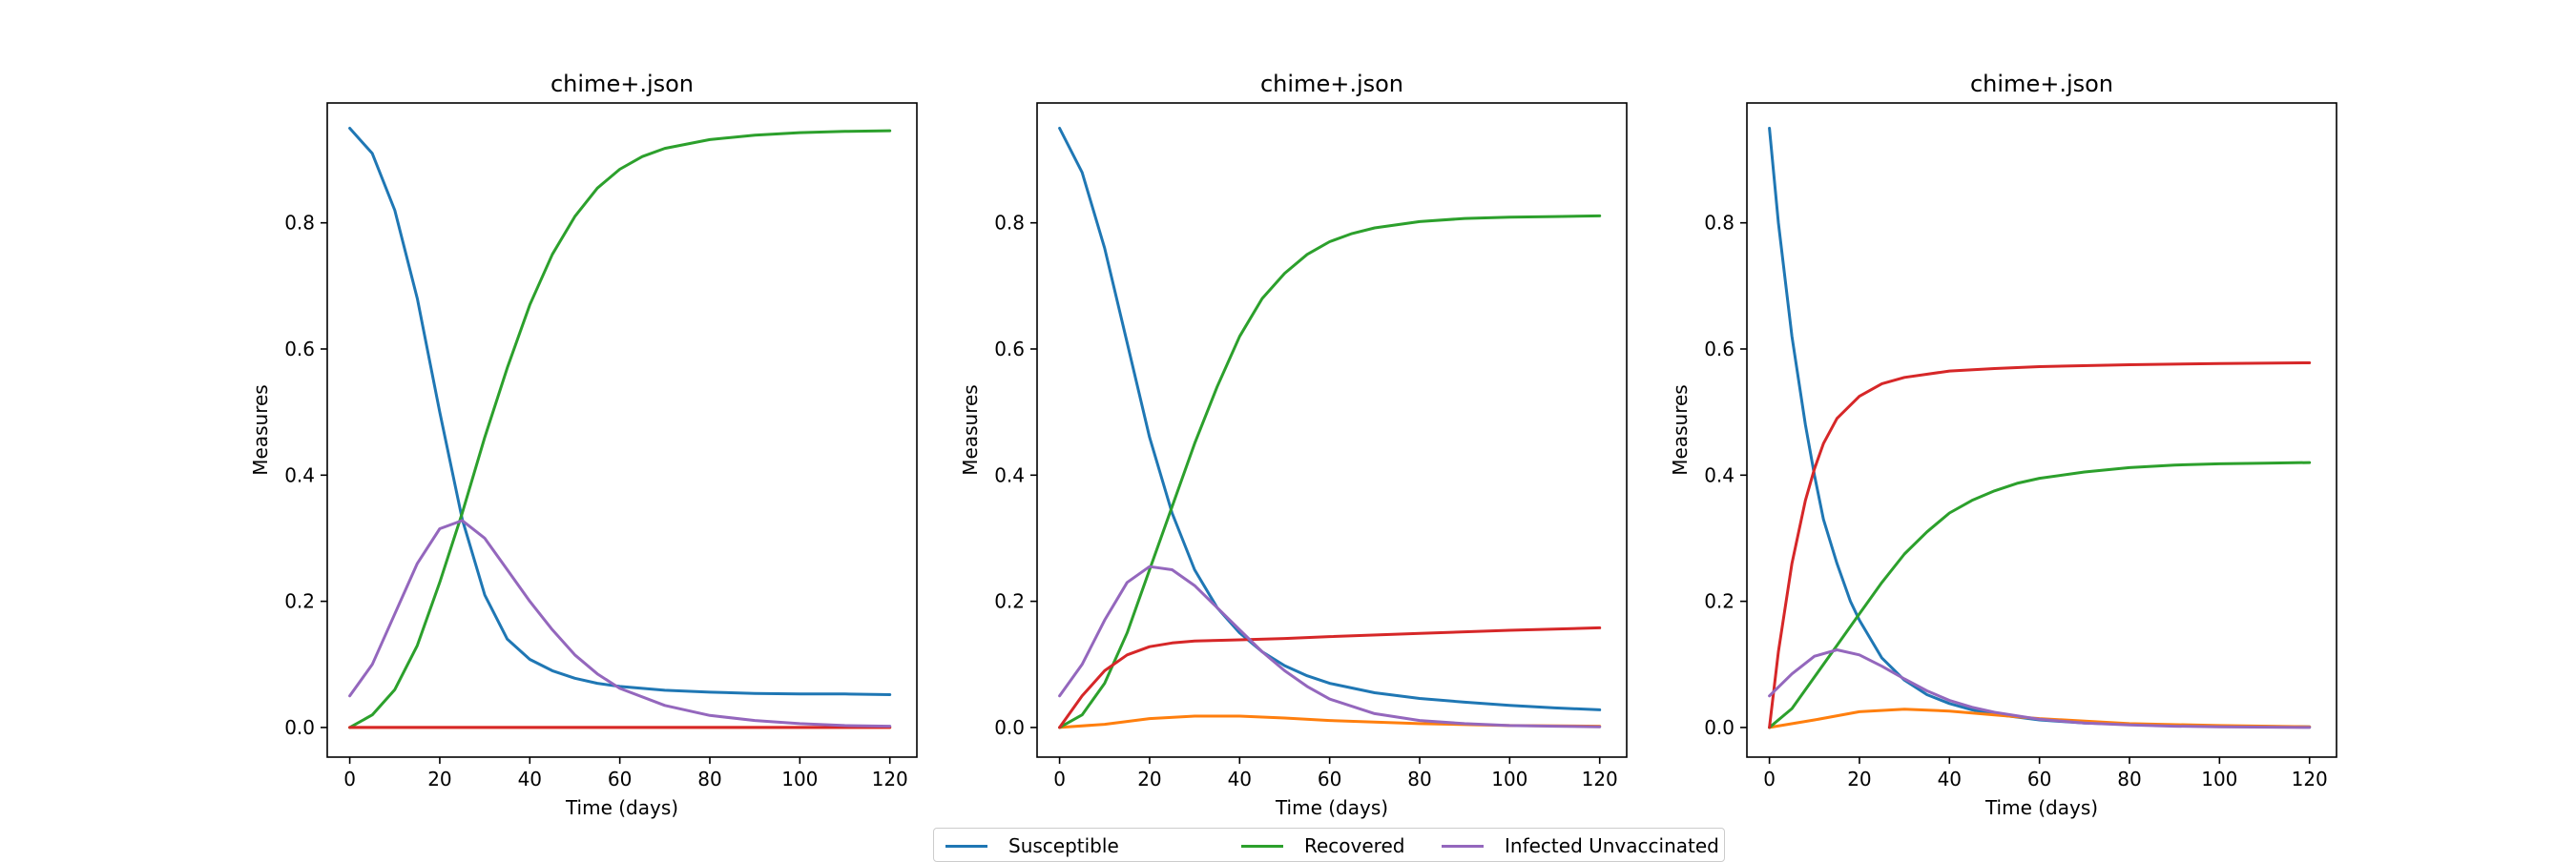 Image resolution: width=2576 pixels, height=862 pixels. What do you see at coordinates (1354, 845) in the screenshot?
I see `legend-label-recovered: Recovered` at bounding box center [1354, 845].